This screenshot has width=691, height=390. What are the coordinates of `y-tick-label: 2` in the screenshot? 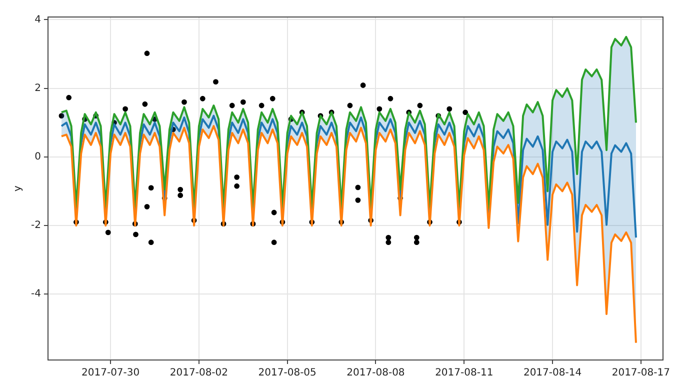 It's located at (37, 88).